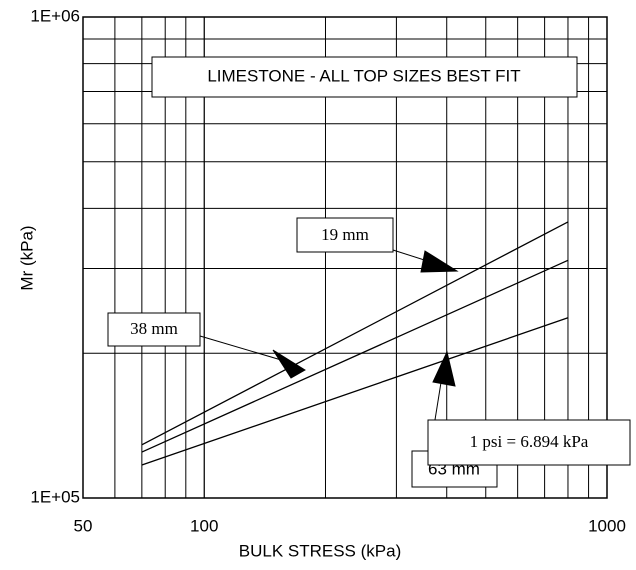 The width and height of the screenshot is (636, 570). Describe the element at coordinates (55, 496) in the screenshot. I see `y-tick-label: 1E+05` at that location.